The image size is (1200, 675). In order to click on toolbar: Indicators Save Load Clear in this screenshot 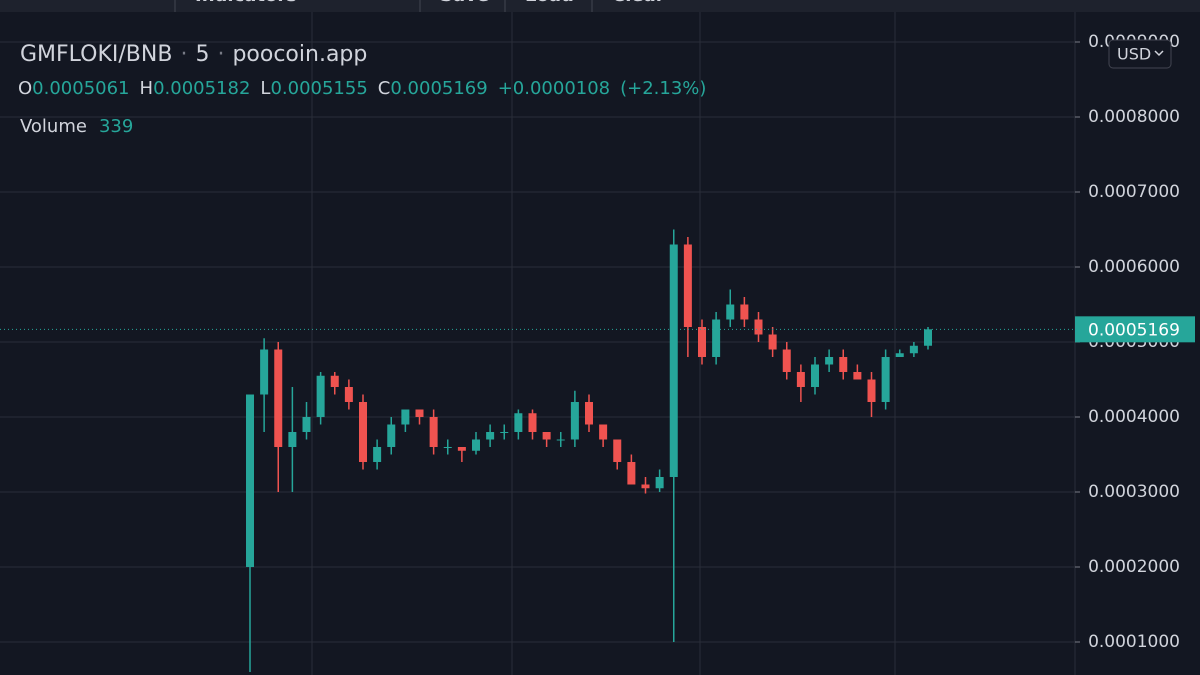, I will do `click(600, 6)`.